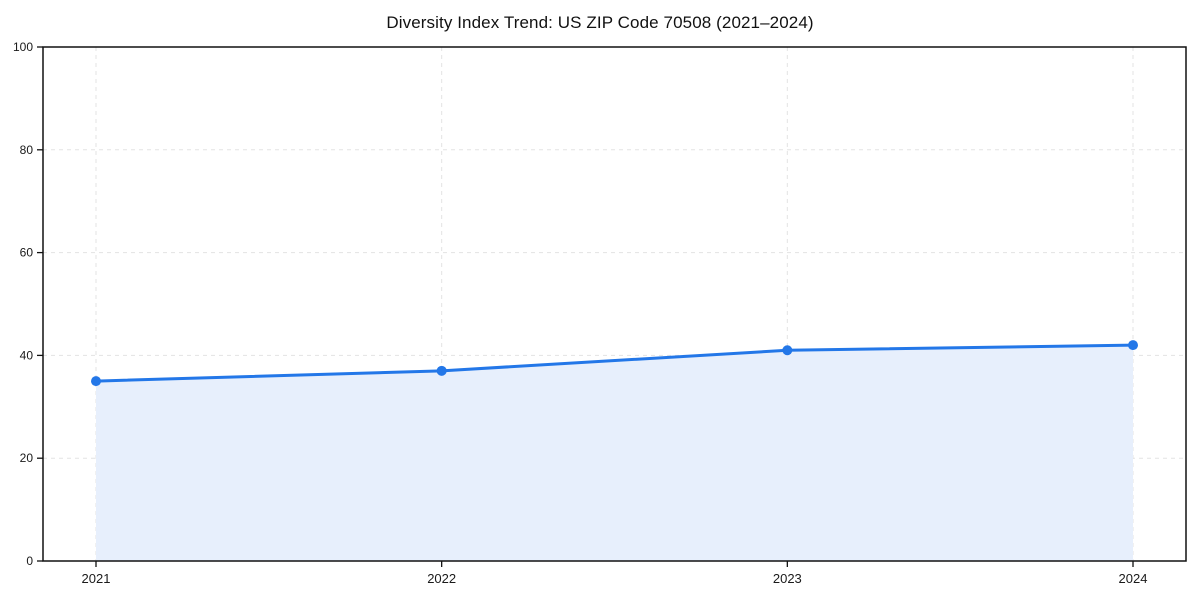  Describe the element at coordinates (27, 150) in the screenshot. I see `y-tick-label: 80` at that location.